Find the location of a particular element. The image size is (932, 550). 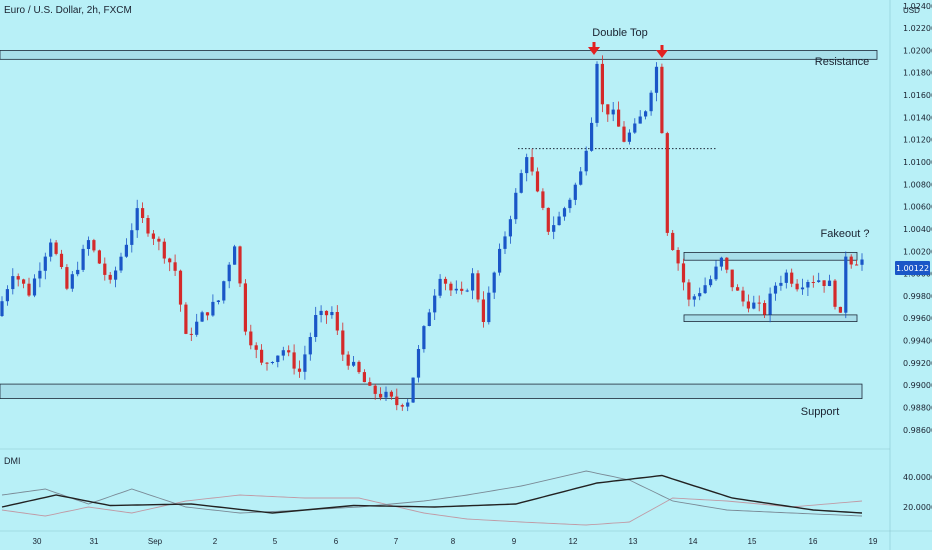

plus-di-line is located at coordinates (432, 493).